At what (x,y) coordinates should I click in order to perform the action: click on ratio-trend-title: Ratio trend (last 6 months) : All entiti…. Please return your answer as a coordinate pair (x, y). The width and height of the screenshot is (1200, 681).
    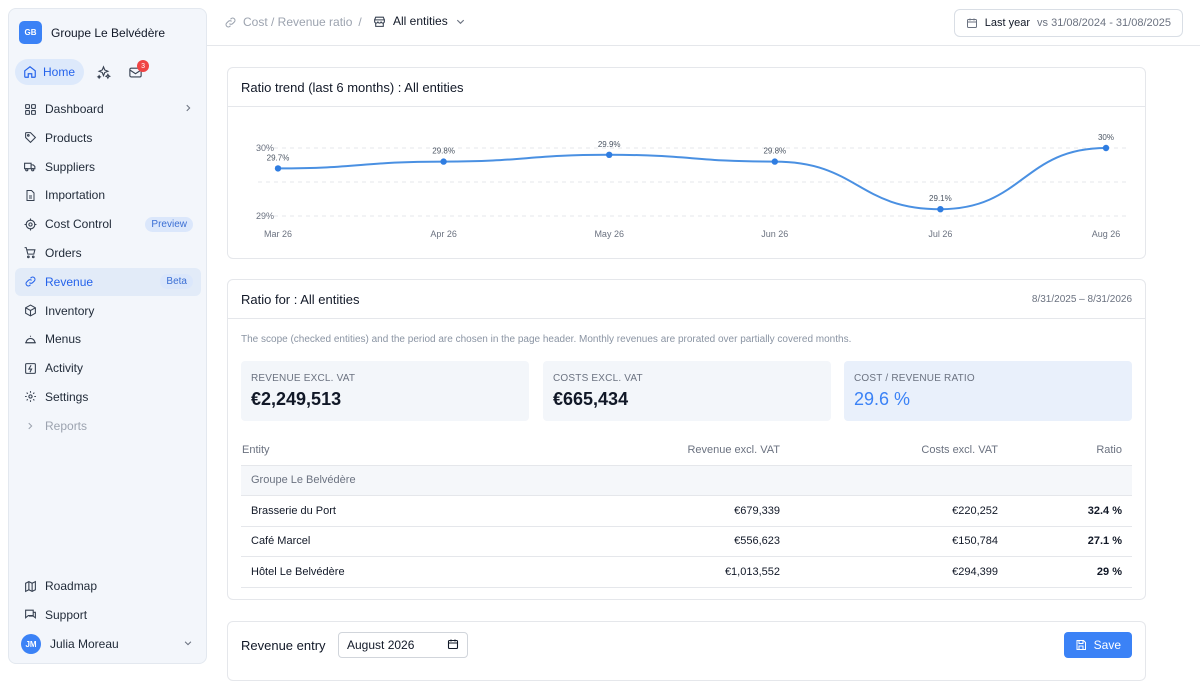
    Looking at the image, I should click on (352, 87).